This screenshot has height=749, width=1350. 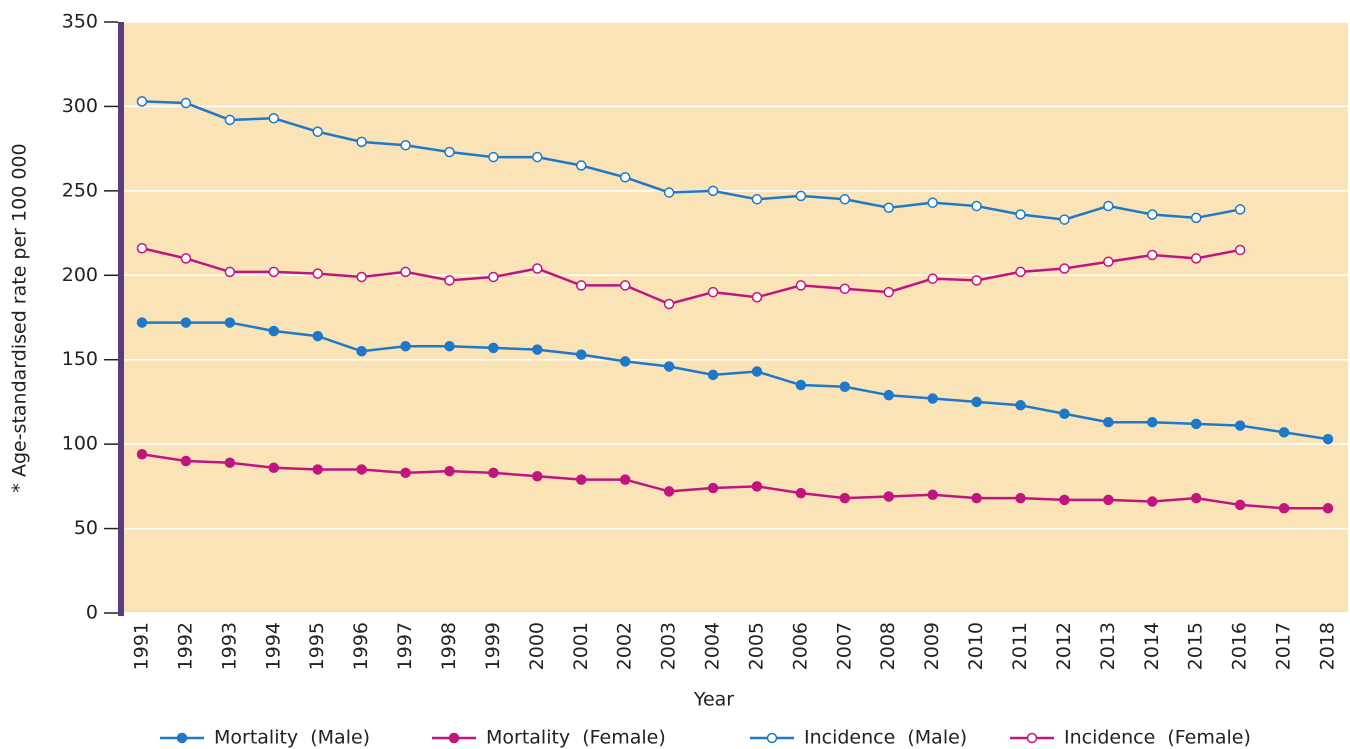 I want to click on y-tick-label: 300, so click(x=80, y=106).